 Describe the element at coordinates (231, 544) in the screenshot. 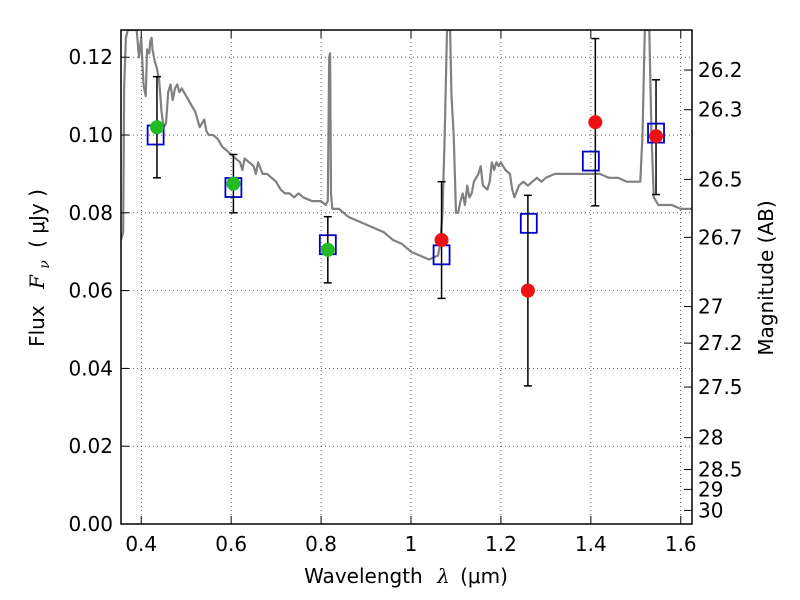

I see `x-tick-label: 0.6` at that location.